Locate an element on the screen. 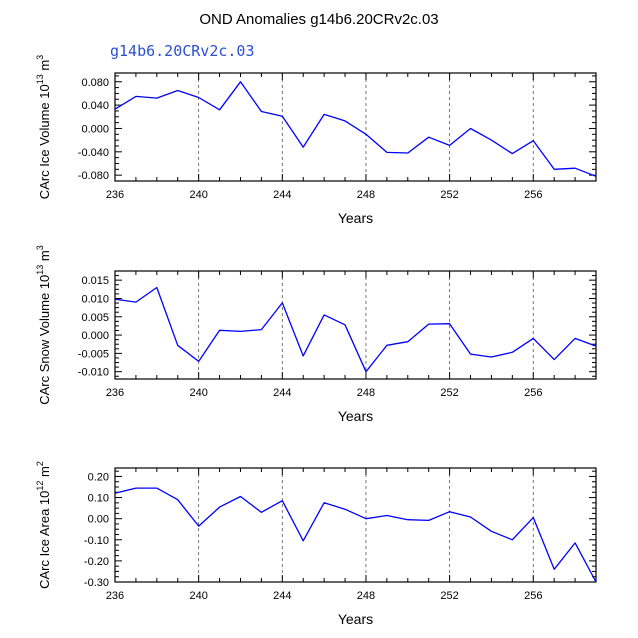  figure-subtitle: g14b6.20CRv2c.03 is located at coordinates (182, 51).